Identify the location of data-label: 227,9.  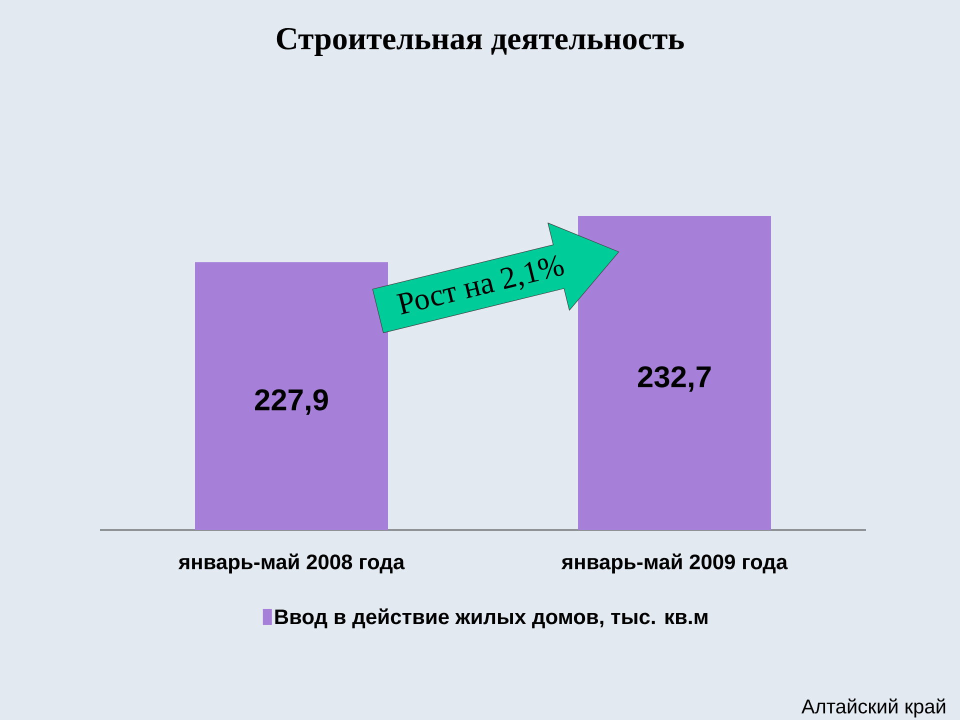
(291, 402).